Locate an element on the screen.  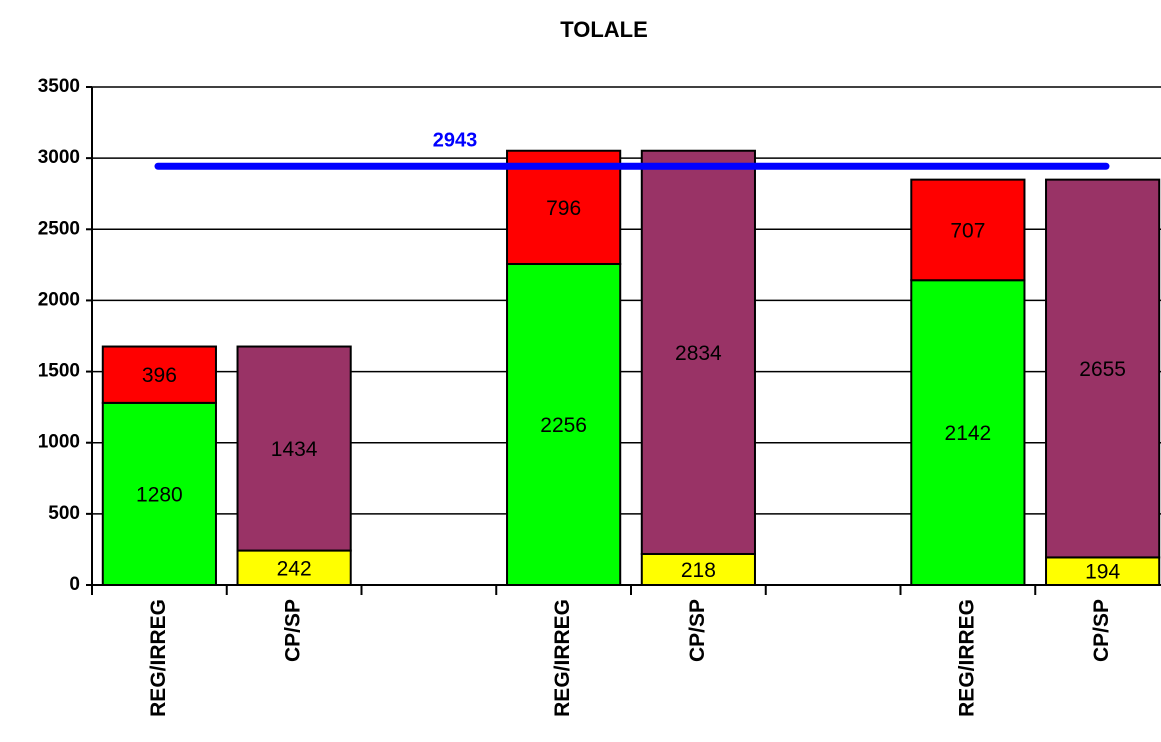
data-label: 2142 is located at coordinates (968, 433).